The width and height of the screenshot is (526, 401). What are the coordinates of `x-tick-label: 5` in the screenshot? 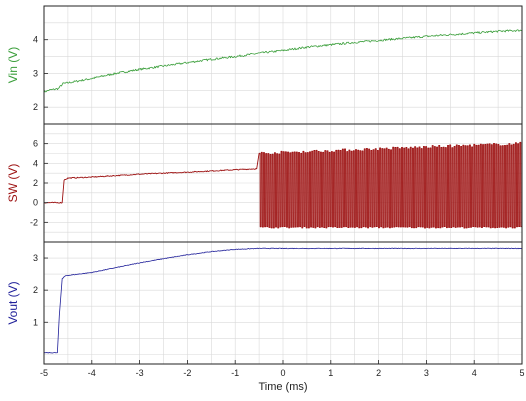 It's located at (521, 373).